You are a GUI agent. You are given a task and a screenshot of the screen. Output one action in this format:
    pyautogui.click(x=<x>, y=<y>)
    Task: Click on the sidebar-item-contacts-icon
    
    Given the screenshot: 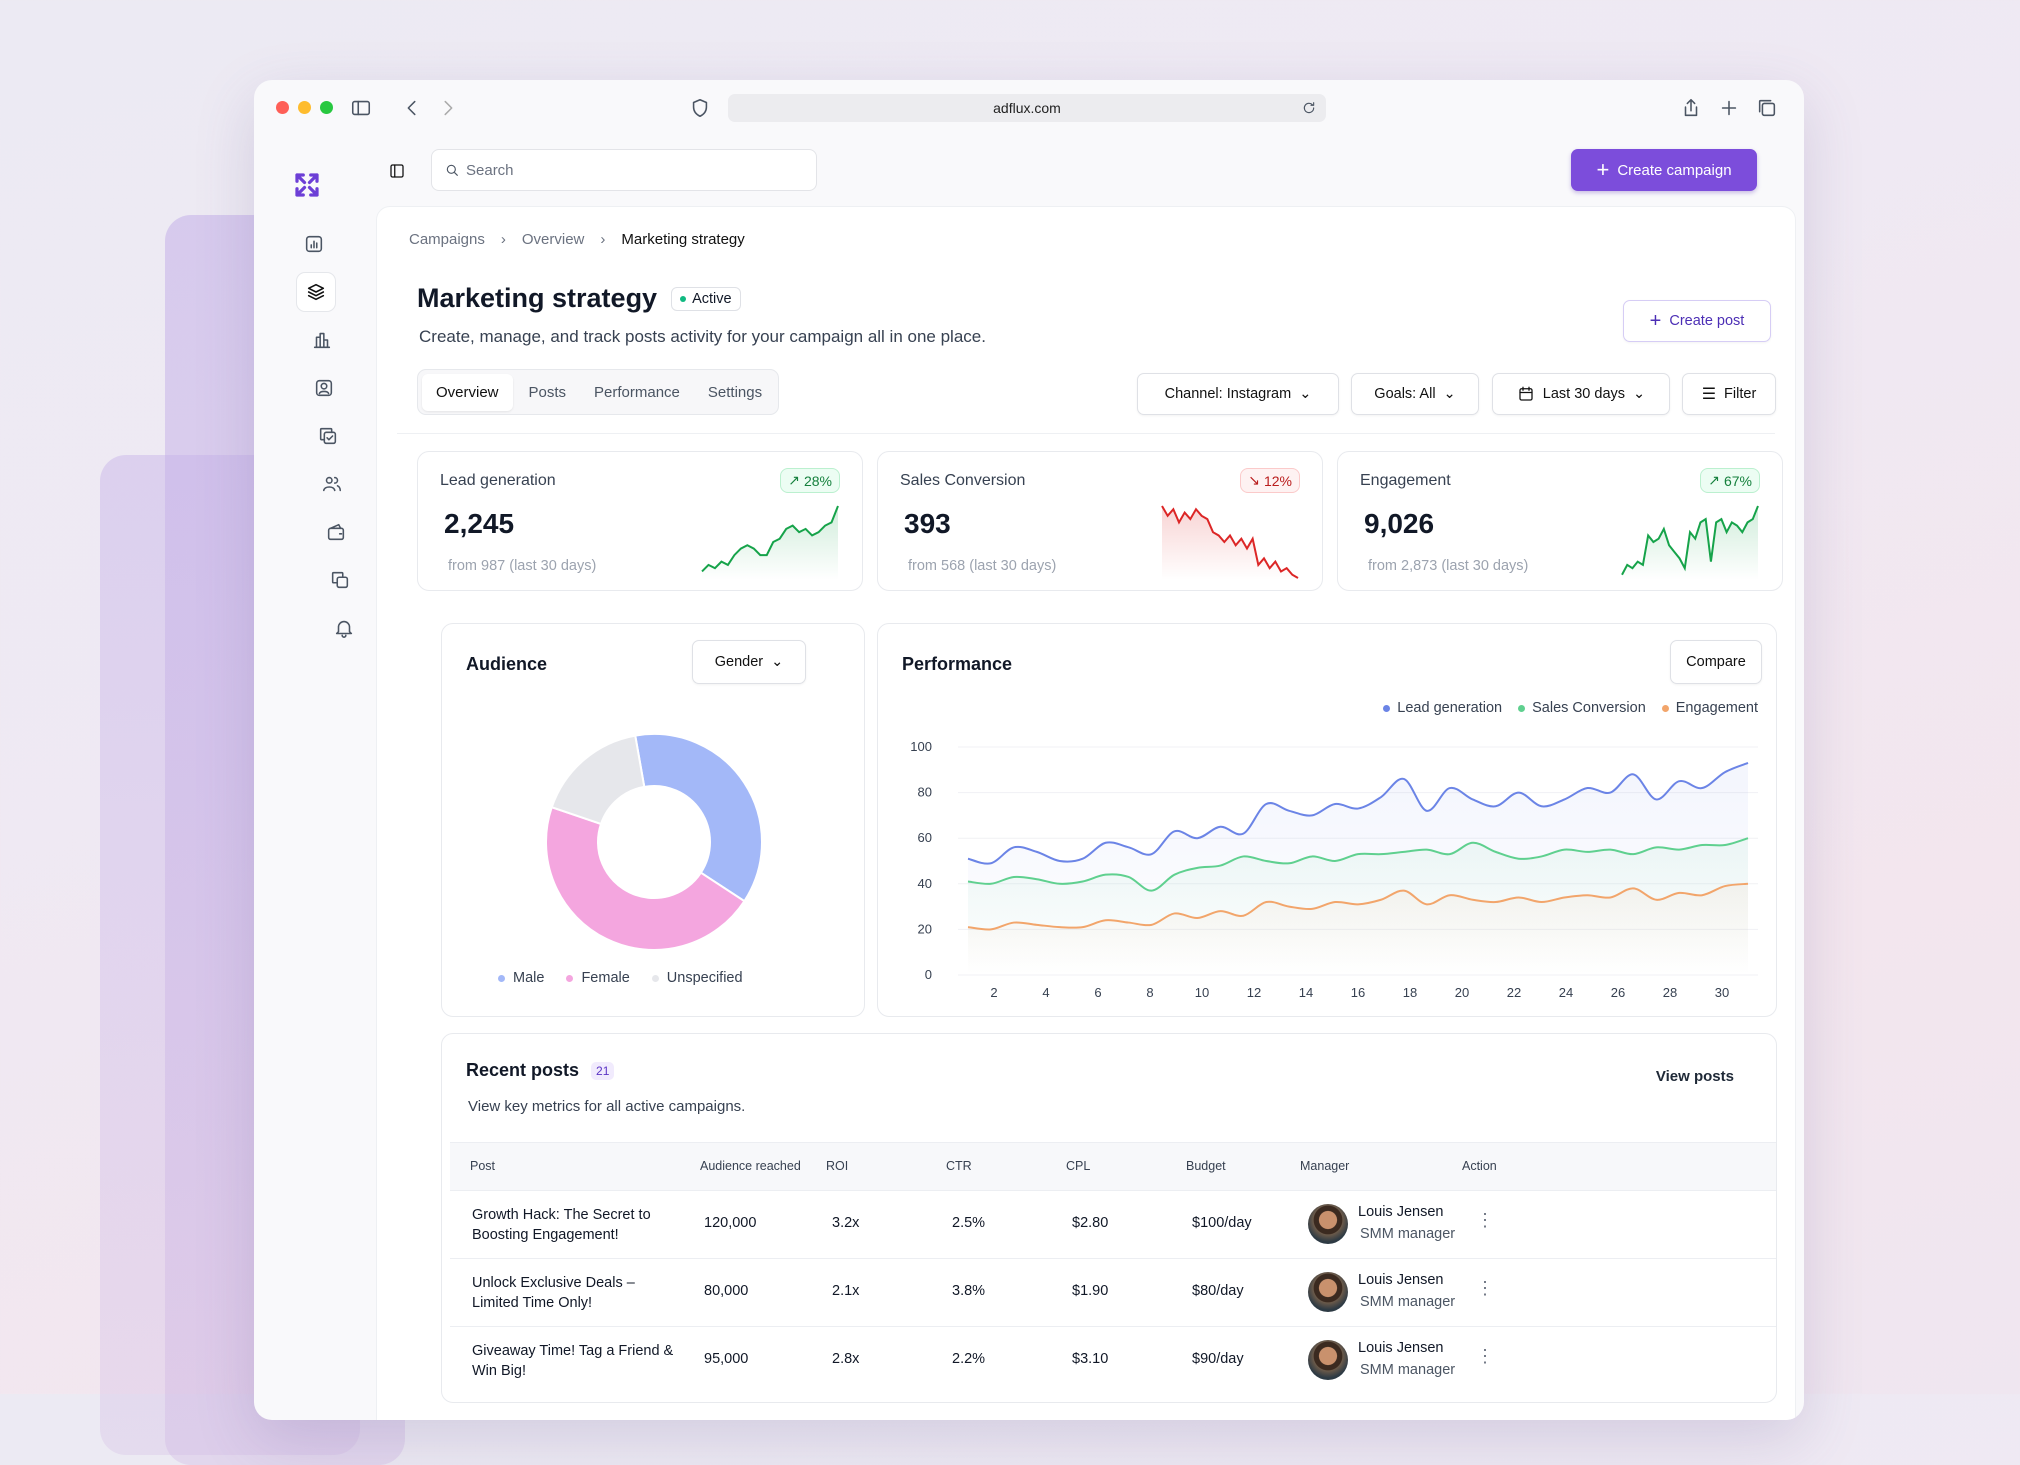 What is the action you would take?
    pyautogui.click(x=324, y=388)
    